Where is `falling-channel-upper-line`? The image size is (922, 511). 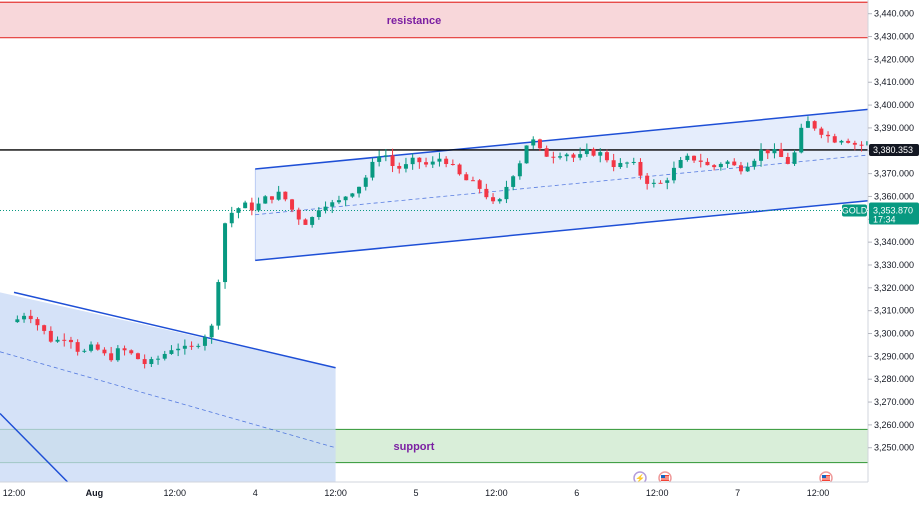 falling-channel-upper-line is located at coordinates (174, 330).